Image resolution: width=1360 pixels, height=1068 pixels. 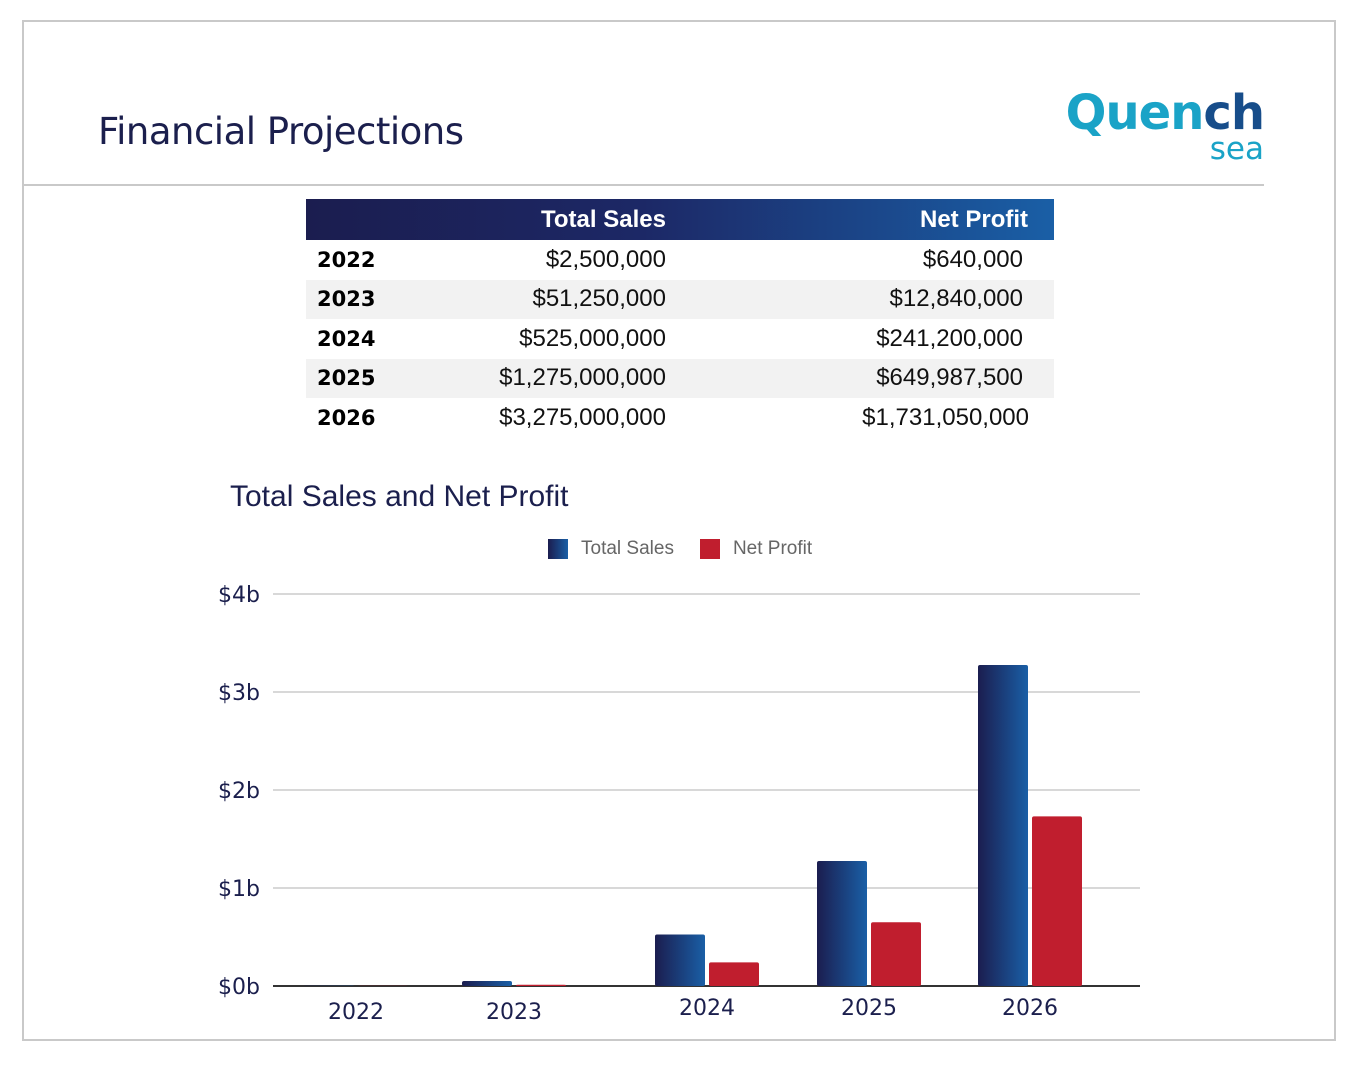 I want to click on row-total-sales: $3,275,000,000, so click(x=582, y=417).